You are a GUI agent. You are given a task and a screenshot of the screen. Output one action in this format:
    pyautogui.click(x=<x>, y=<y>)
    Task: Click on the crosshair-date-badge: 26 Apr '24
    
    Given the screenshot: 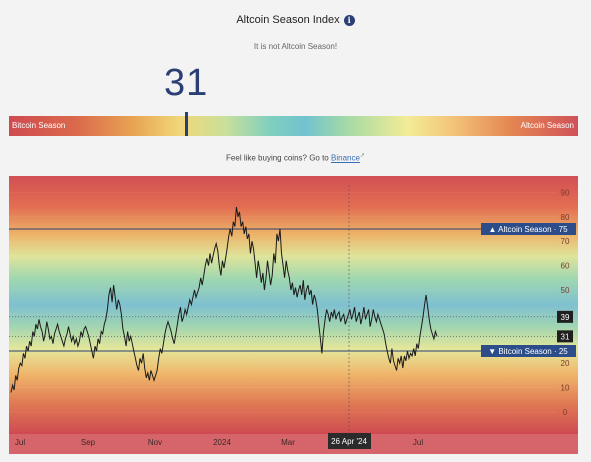 What is the action you would take?
    pyautogui.click(x=349, y=441)
    